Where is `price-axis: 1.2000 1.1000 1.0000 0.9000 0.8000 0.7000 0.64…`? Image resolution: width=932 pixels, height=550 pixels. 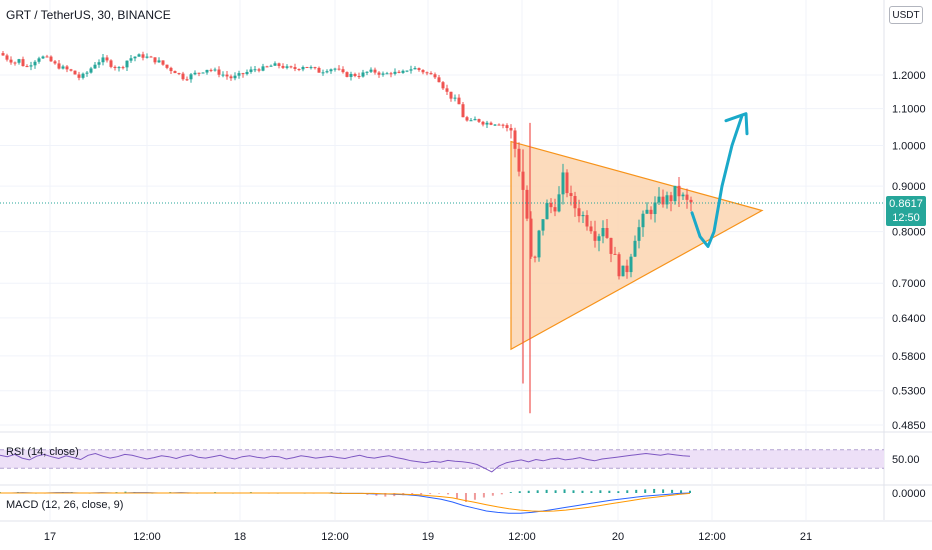 price-axis: 1.2000 1.1000 1.0000 0.9000 0.8000 0.7000 0.64… is located at coordinates (909, 251).